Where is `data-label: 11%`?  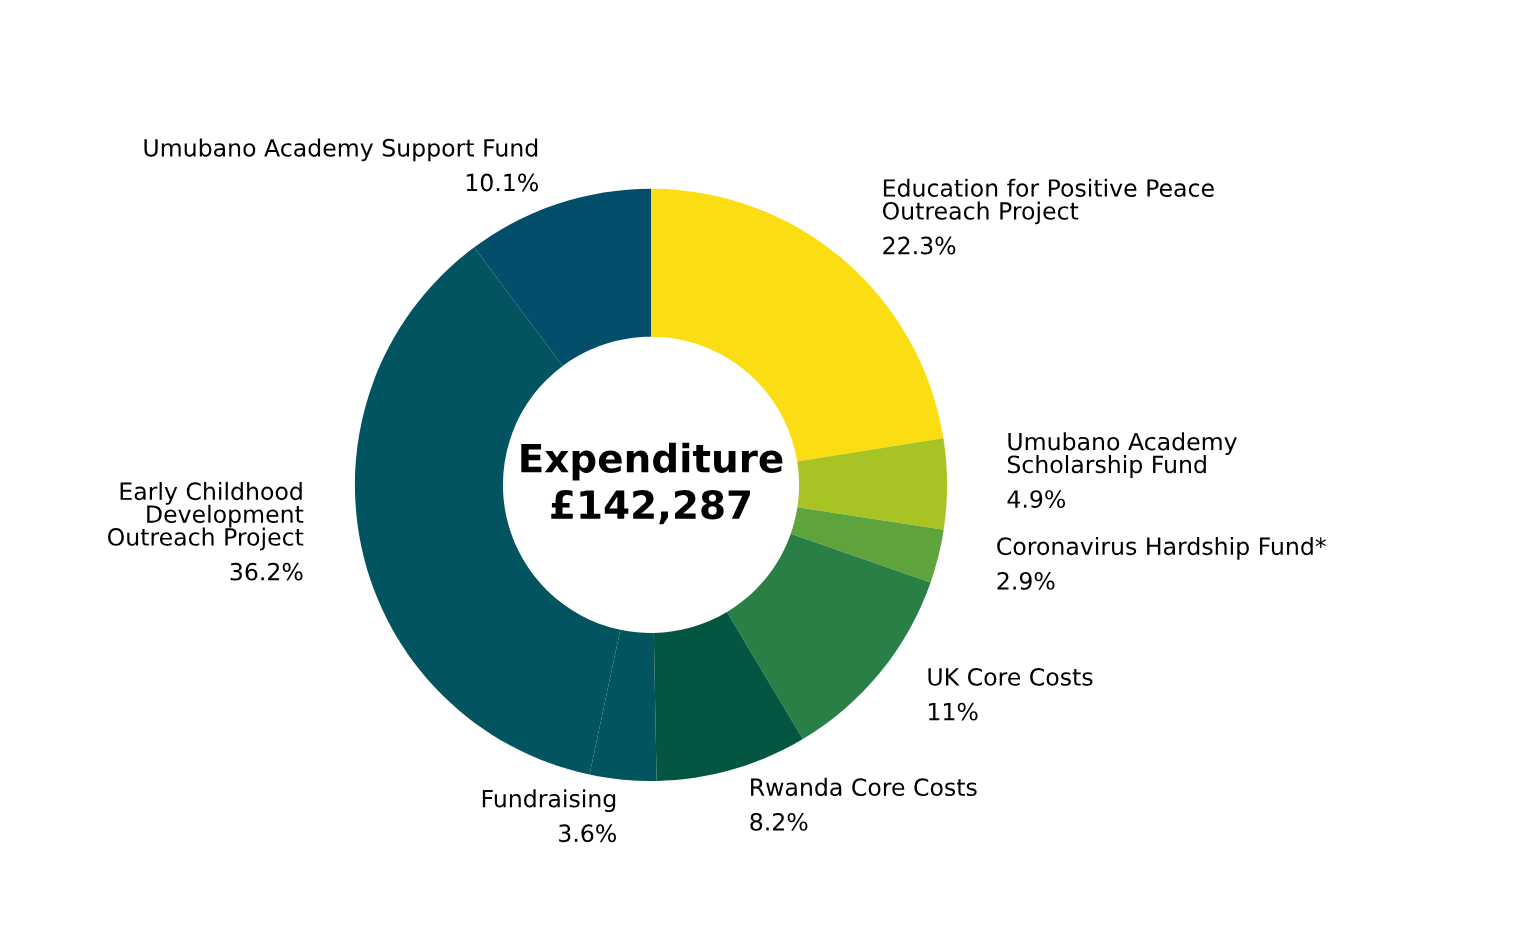
data-label: 11% is located at coordinates (953, 711).